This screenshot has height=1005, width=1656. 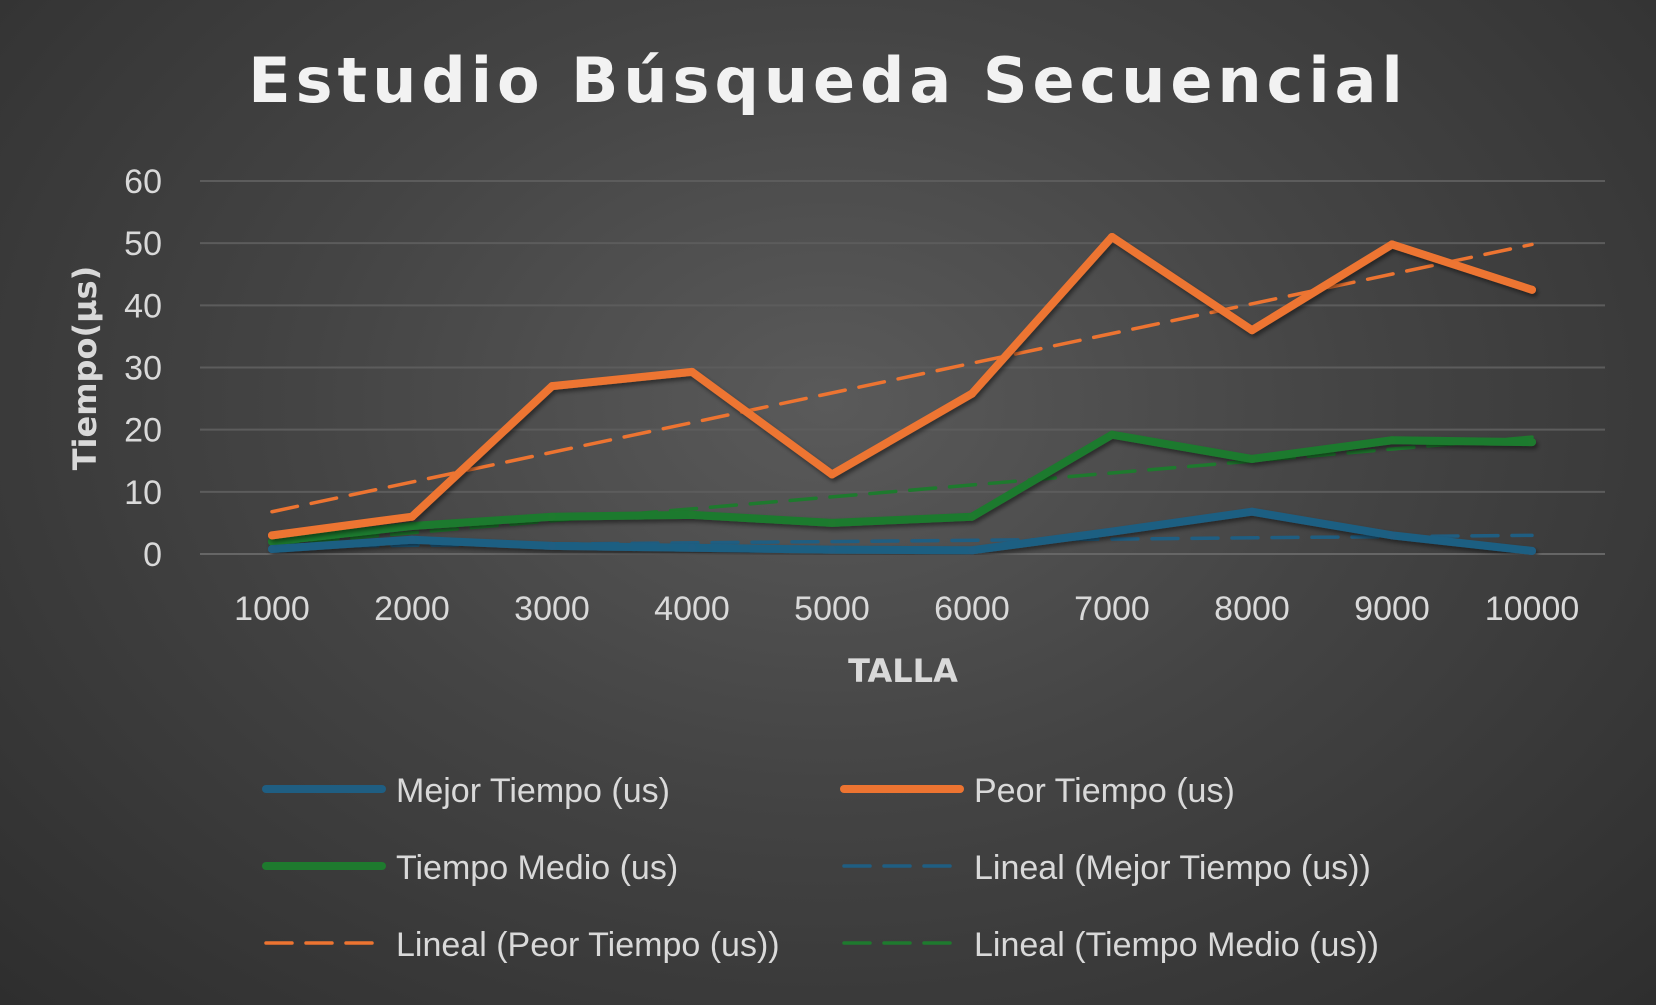 What do you see at coordinates (903, 671) in the screenshot?
I see `x-axis-title: TALLA` at bounding box center [903, 671].